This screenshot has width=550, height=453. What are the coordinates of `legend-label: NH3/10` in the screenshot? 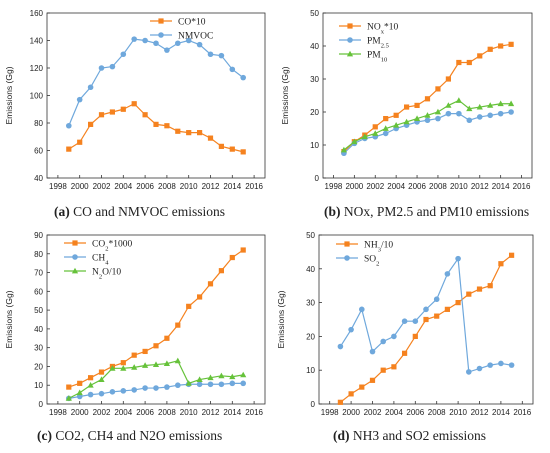 It's located at (378, 247).